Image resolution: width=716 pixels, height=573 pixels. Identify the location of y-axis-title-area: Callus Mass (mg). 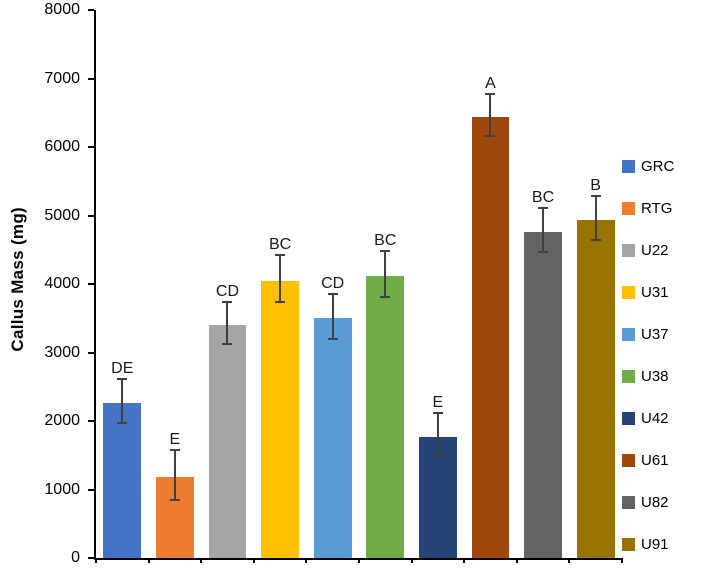
(18, 286).